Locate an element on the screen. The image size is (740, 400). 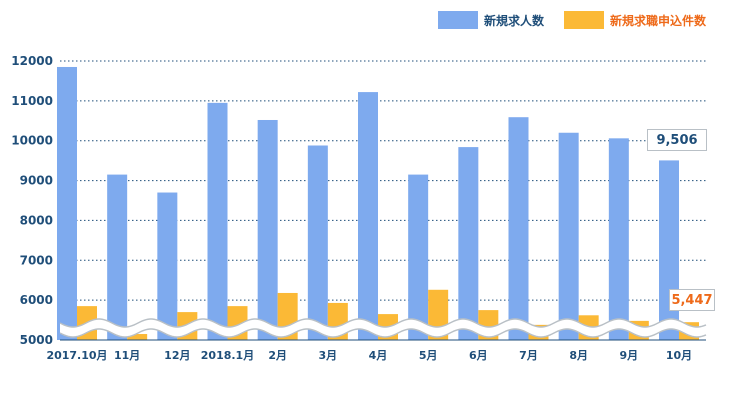
x-tick-label: 12月 is located at coordinates (177, 355).